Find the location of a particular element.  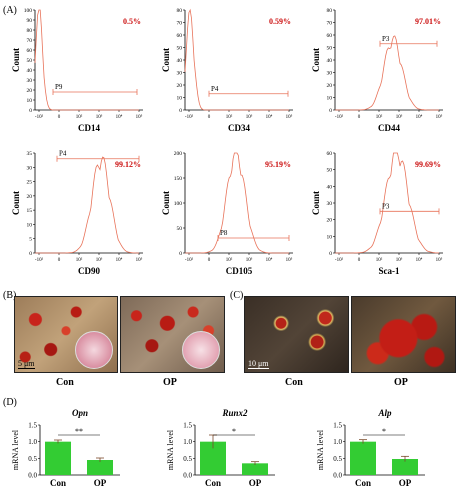

panel-label-c: (C) is located at coordinates (236, 295).